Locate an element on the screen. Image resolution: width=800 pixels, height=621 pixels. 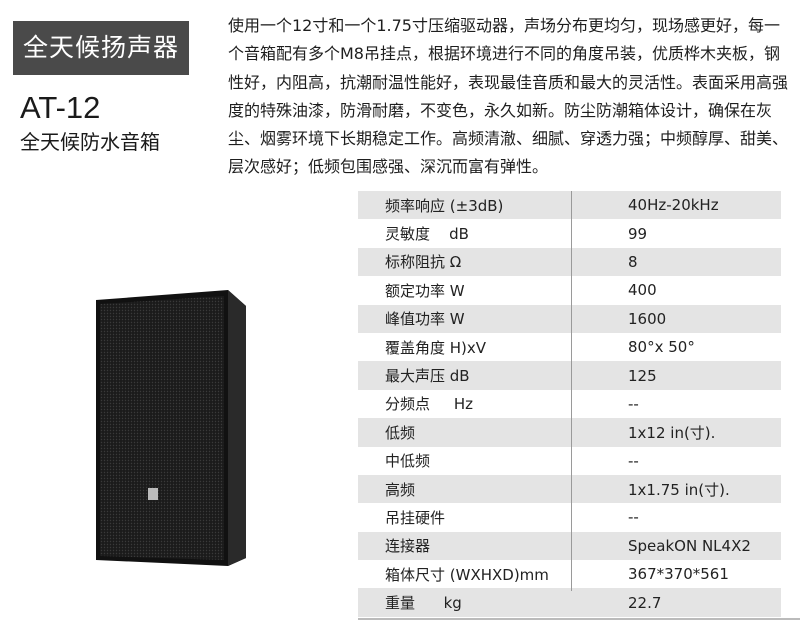
spec-row: 低频 1x12 in(寸). is located at coordinates (569, 432).